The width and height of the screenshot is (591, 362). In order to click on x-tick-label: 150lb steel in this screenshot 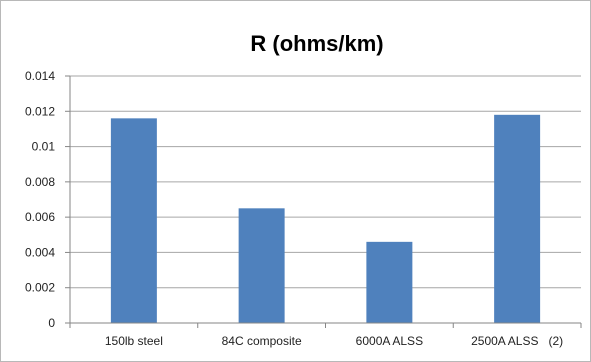, I will do `click(134, 341)`.